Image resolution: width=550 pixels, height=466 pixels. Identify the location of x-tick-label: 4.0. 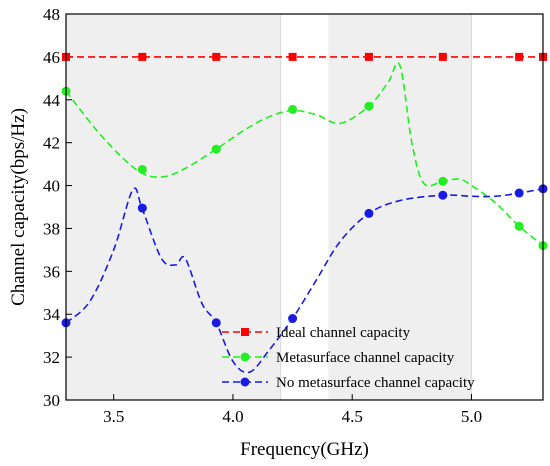
(232, 416).